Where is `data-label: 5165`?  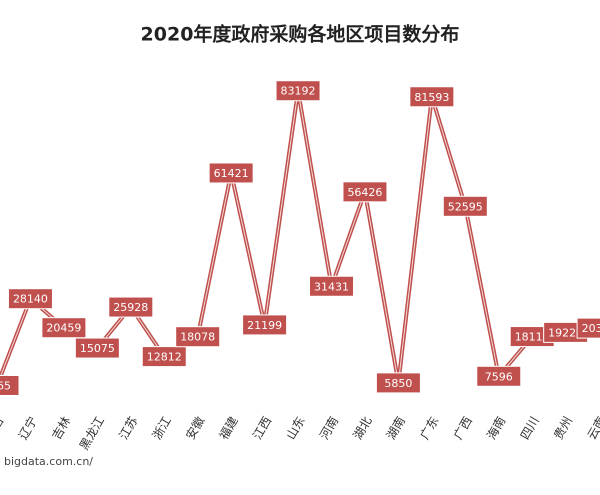 data-label: 5165 is located at coordinates (5, 385).